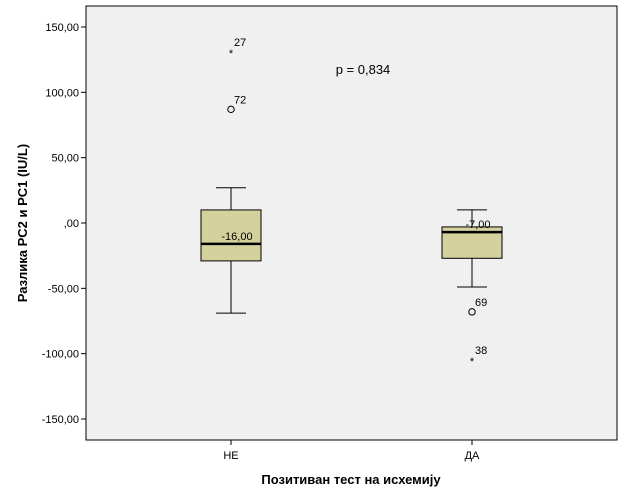 This screenshot has width=626, height=501. Describe the element at coordinates (71, 224) in the screenshot. I see `y-tick-label: ,00` at that location.